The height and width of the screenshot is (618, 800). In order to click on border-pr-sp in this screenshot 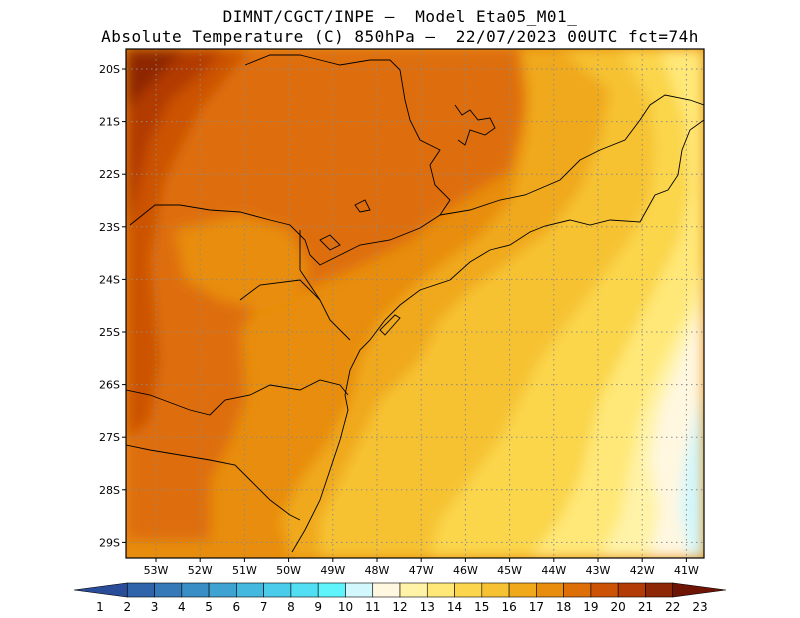, I will do `click(310, 265)`.